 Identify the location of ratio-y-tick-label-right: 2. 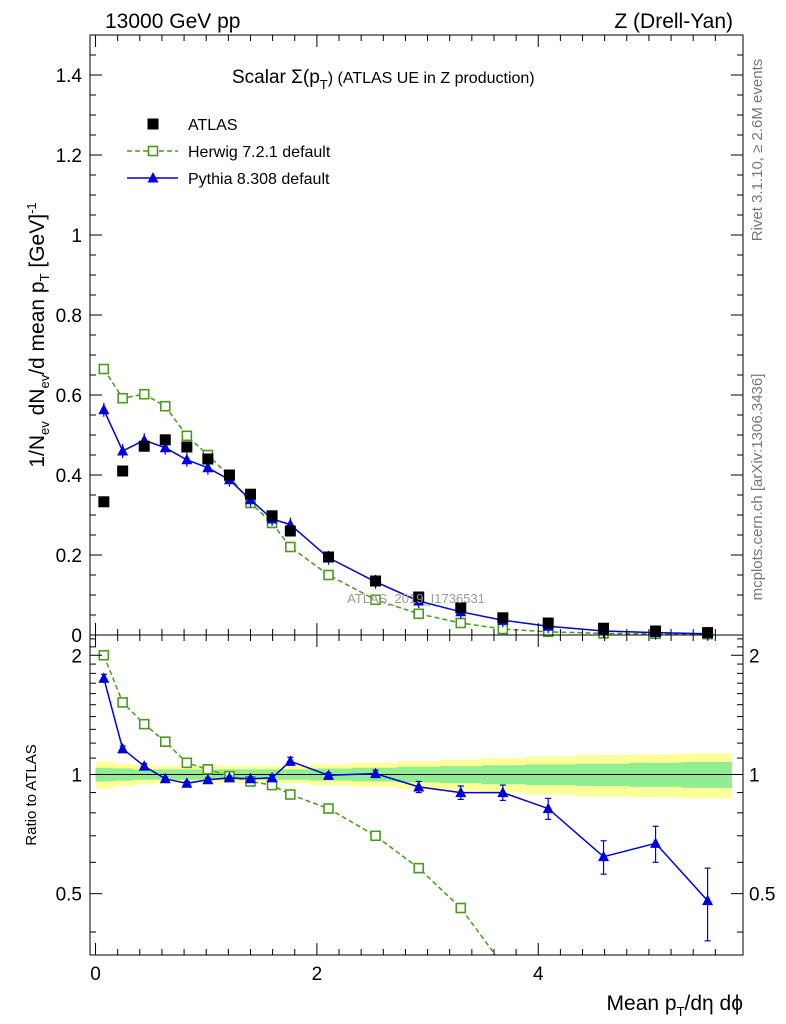
(754, 656).